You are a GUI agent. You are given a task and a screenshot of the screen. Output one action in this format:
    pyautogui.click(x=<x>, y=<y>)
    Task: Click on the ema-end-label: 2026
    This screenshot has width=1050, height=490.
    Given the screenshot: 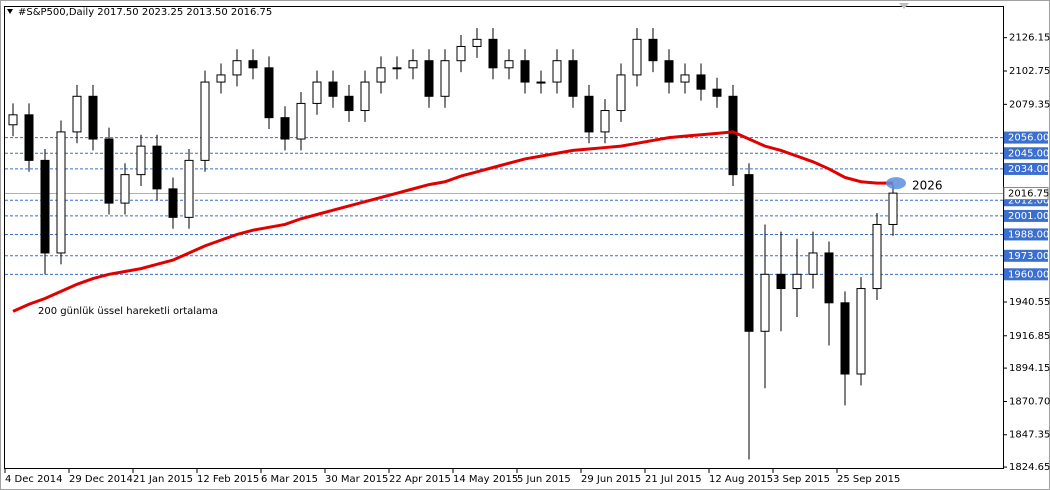 What is the action you would take?
    pyautogui.click(x=927, y=186)
    